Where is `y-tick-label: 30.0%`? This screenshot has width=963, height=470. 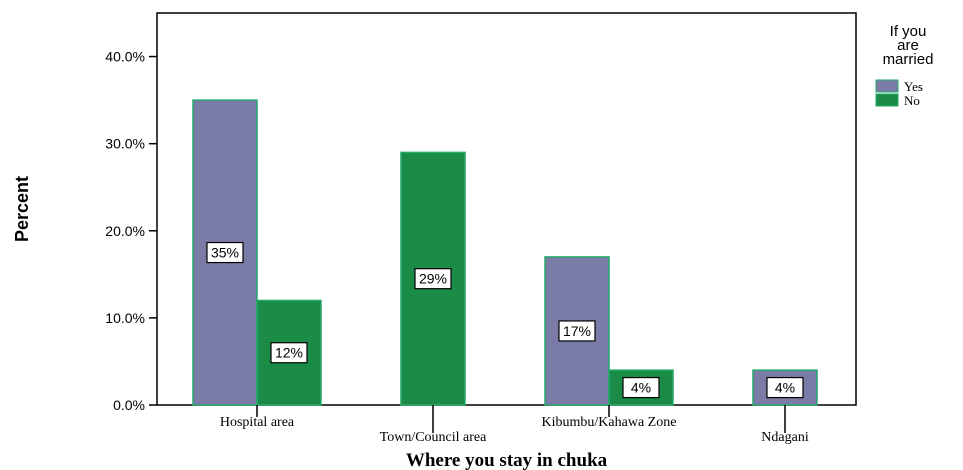 y-tick-label: 30.0% is located at coordinates (125, 144).